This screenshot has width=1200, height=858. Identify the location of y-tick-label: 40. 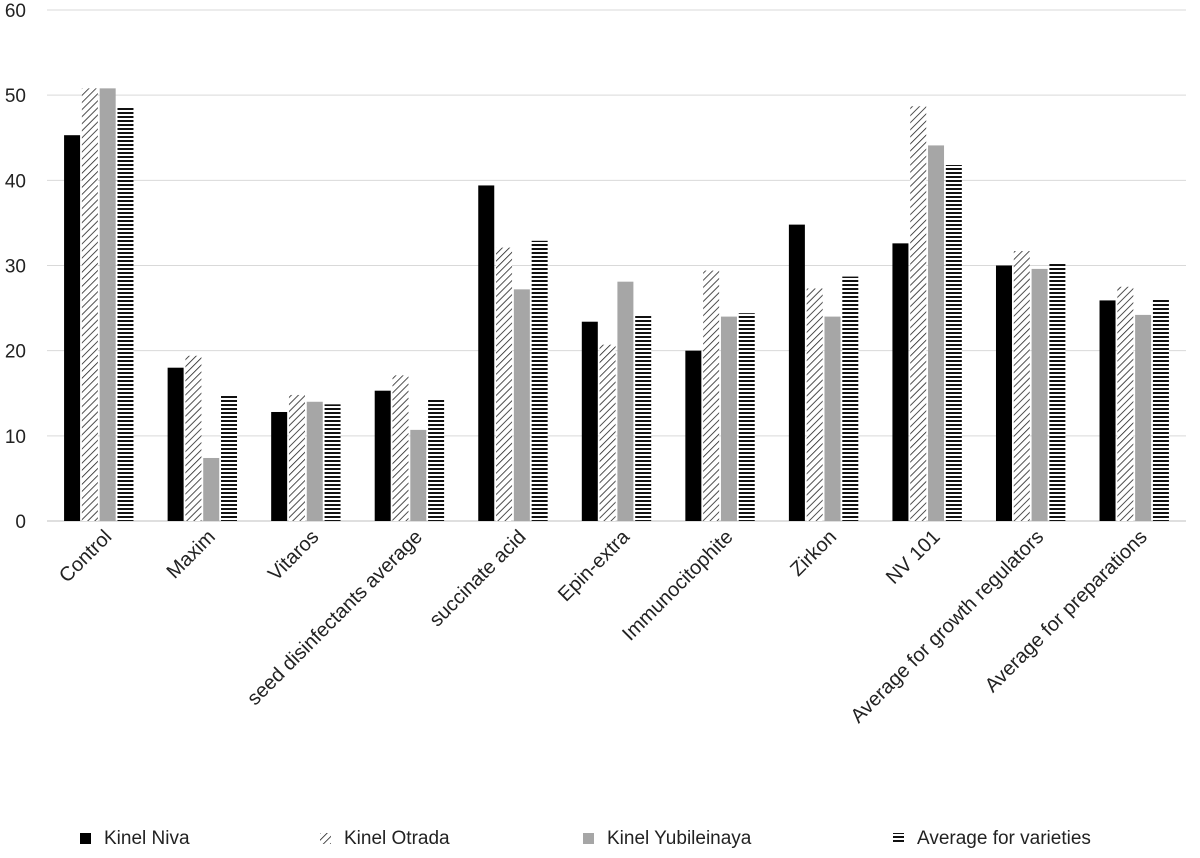
(15, 181).